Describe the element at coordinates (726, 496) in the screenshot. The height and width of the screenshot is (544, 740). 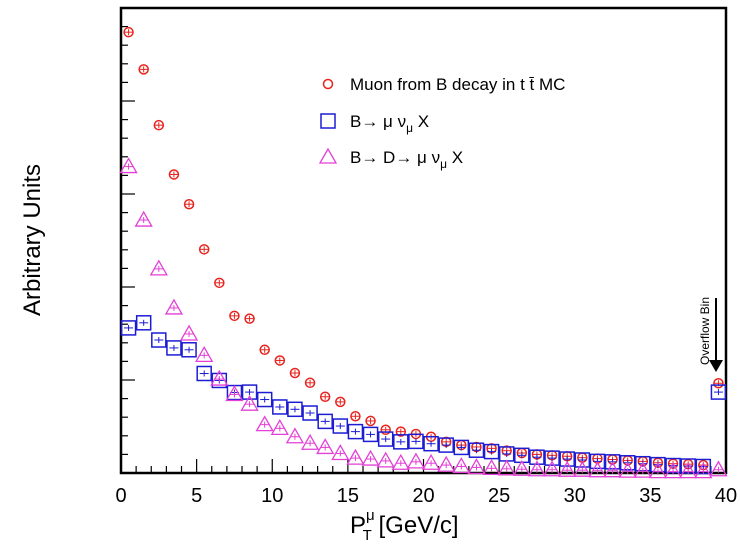
I see `x-tick-label: 40` at that location.